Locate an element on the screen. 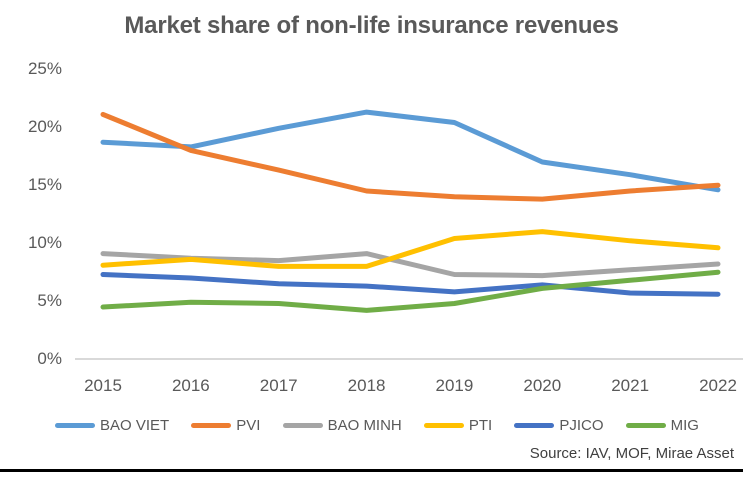 Image resolution: width=743 pixels, height=478 pixels. legend-item-pti: PTI is located at coordinates (458, 425).